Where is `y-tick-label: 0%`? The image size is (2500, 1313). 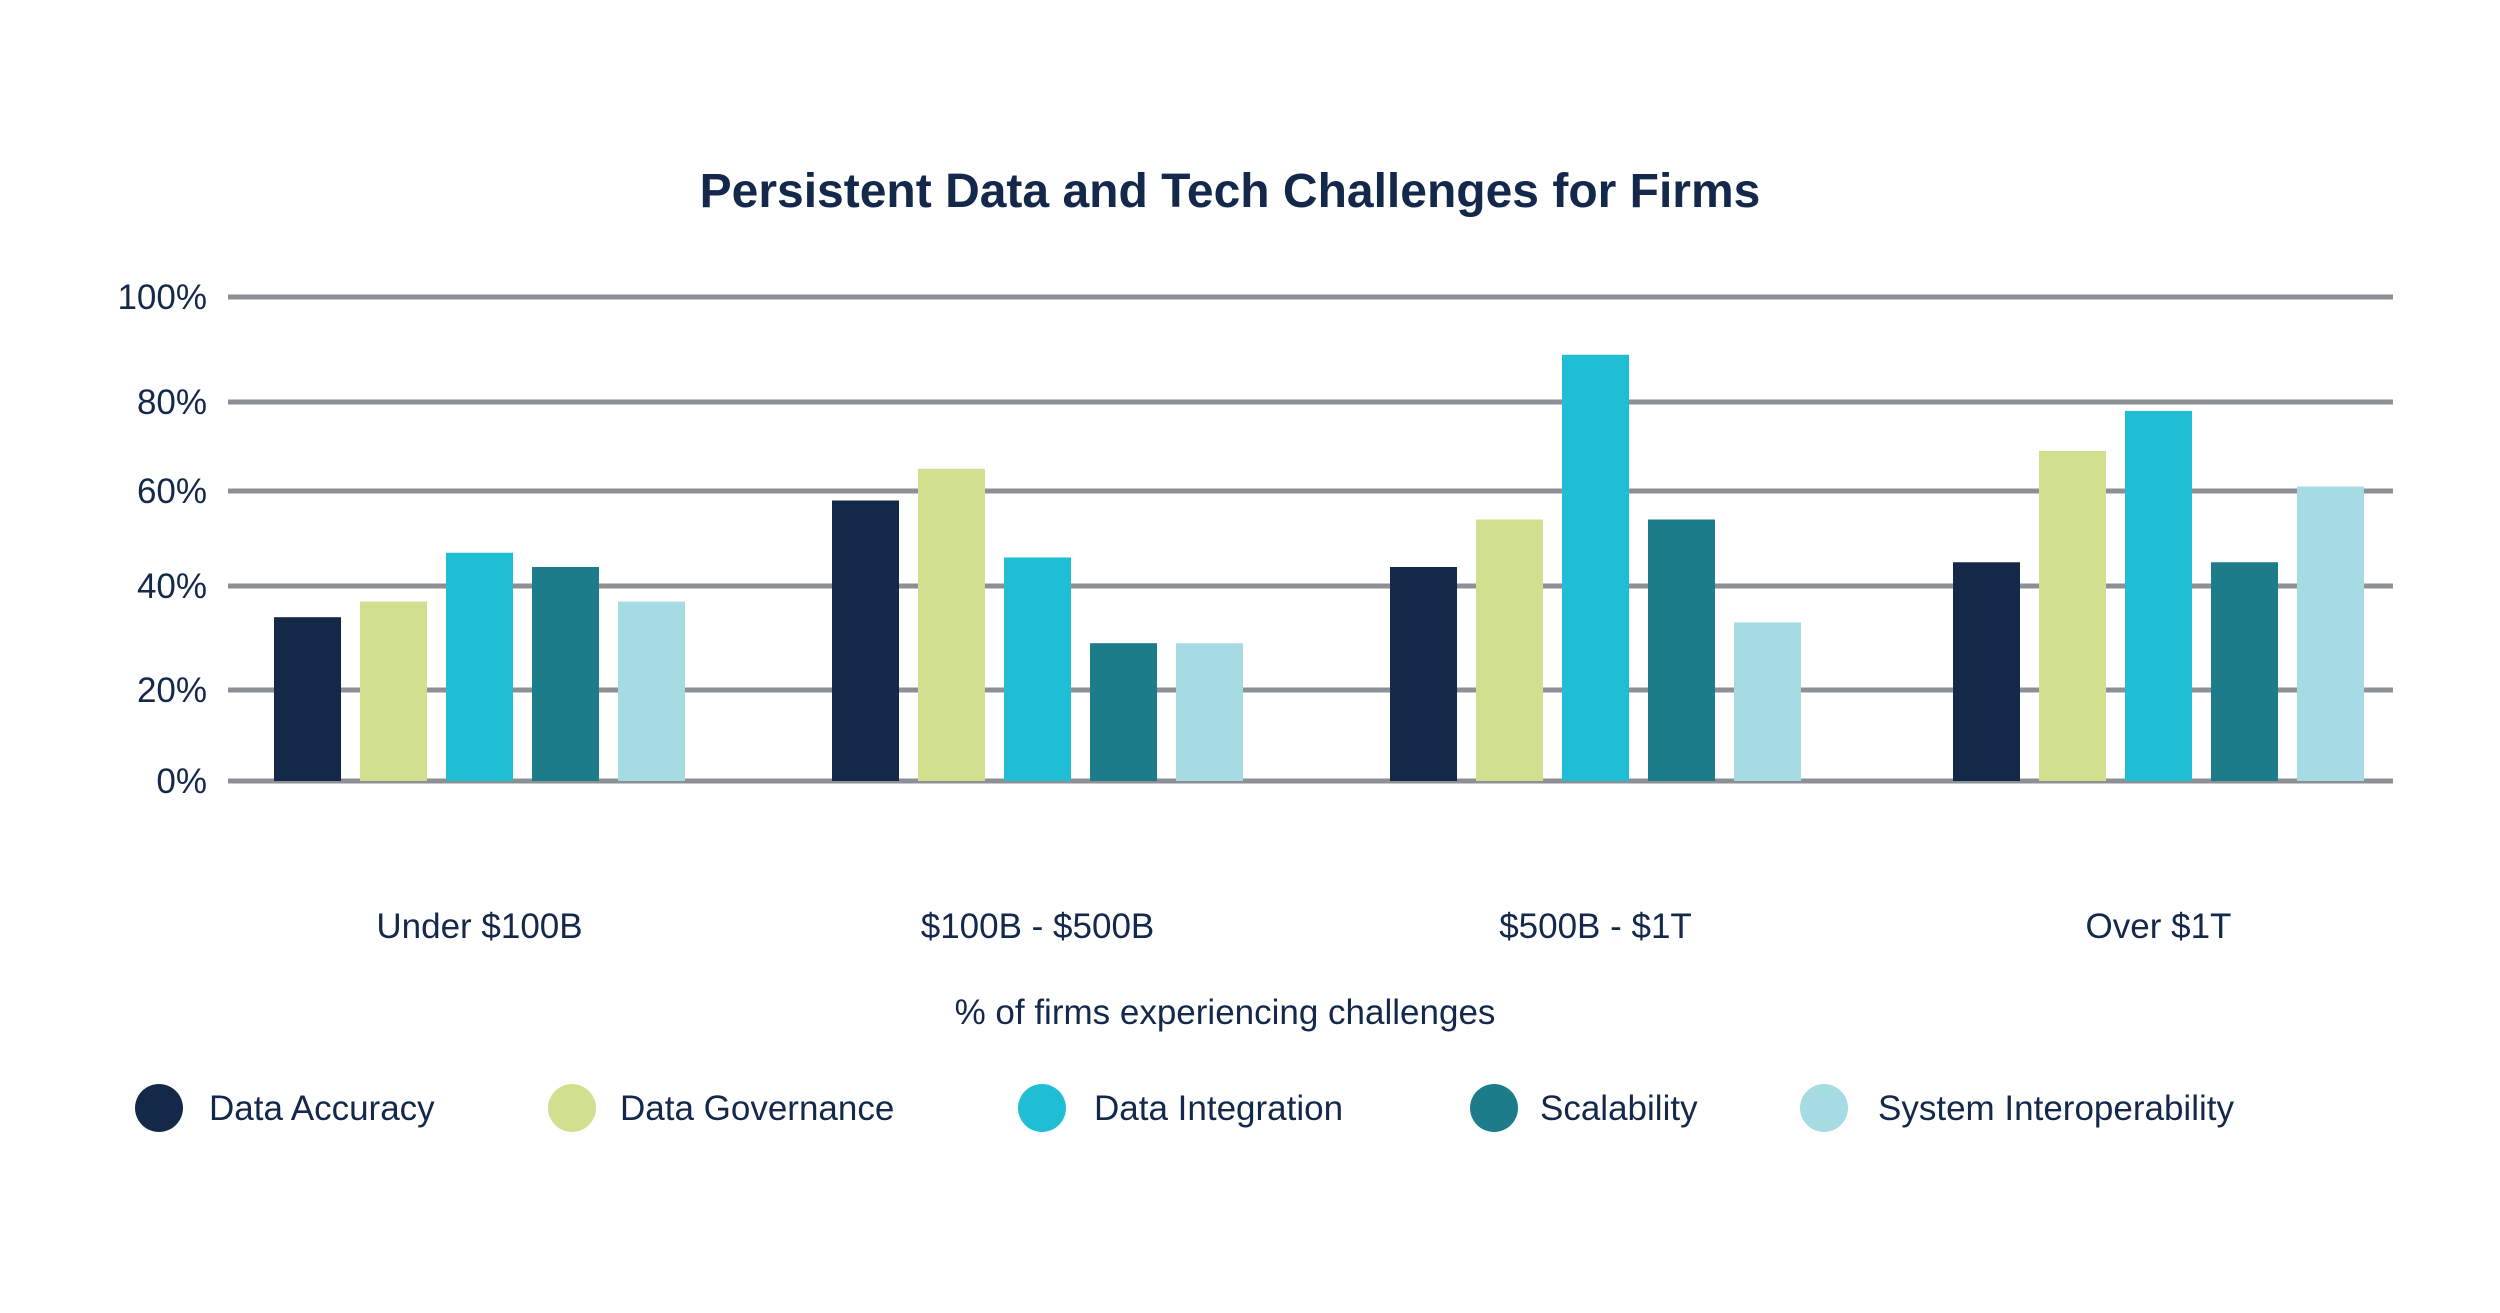
y-tick-label: 0% is located at coordinates (181, 781).